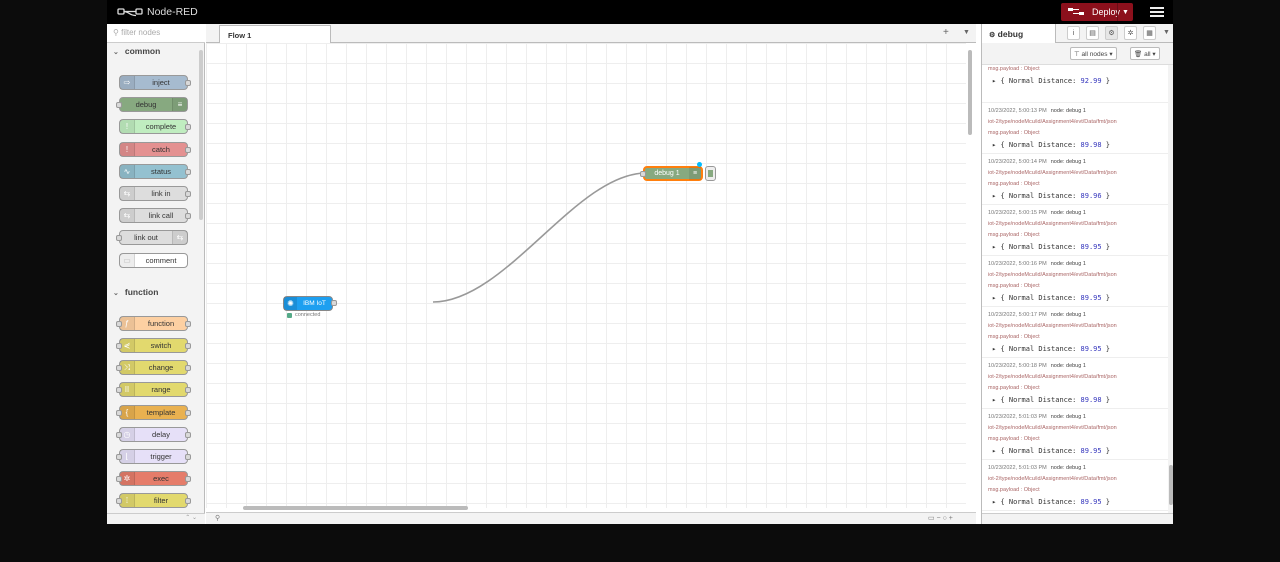 The width and height of the screenshot is (1280, 562). Describe the element at coordinates (1130, 33) in the screenshot. I see `config-gear-icon: ✲` at that location.